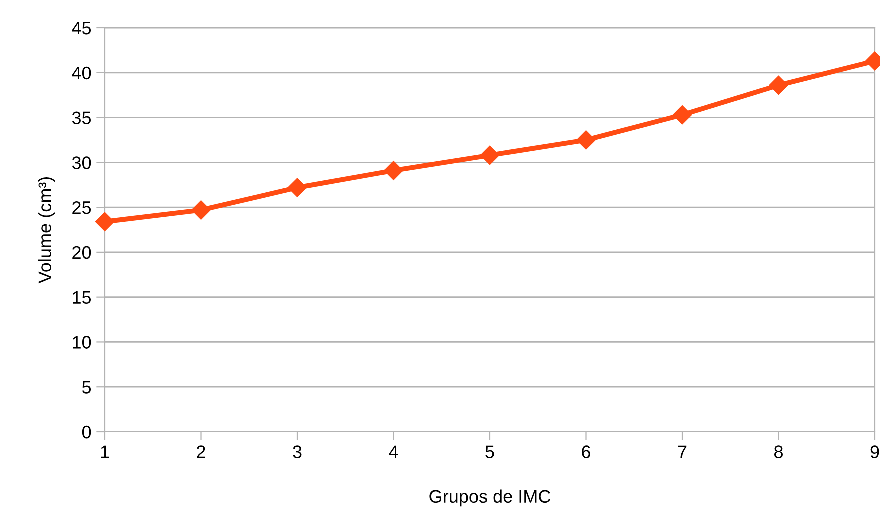 This screenshot has height=519, width=880. Describe the element at coordinates (682, 452) in the screenshot. I see `x-tick-label: 7` at that location.